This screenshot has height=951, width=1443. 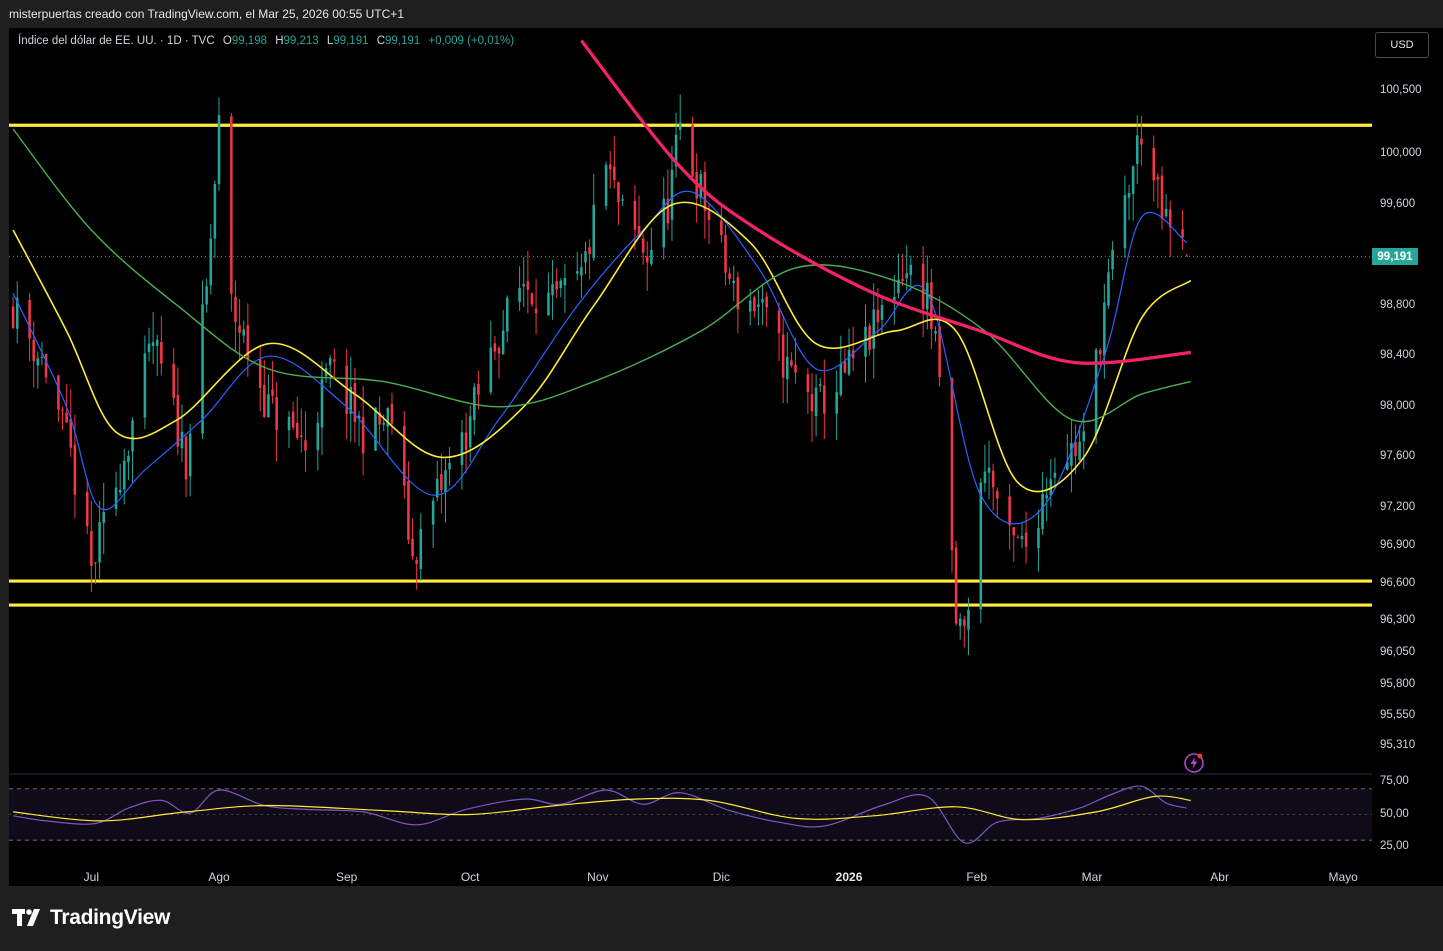 I want to click on symbol-name: Índice del dólar de EE. UU. · 1D · TVC, so click(x=116, y=41).